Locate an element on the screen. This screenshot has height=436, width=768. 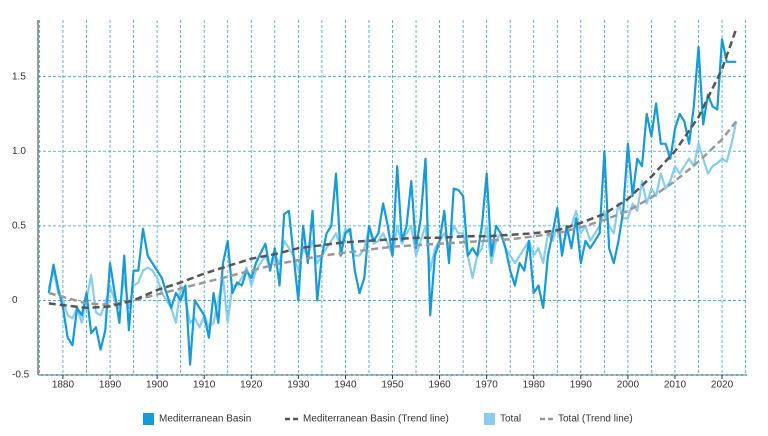
y-tick-label: 0 is located at coordinates (15, 300).